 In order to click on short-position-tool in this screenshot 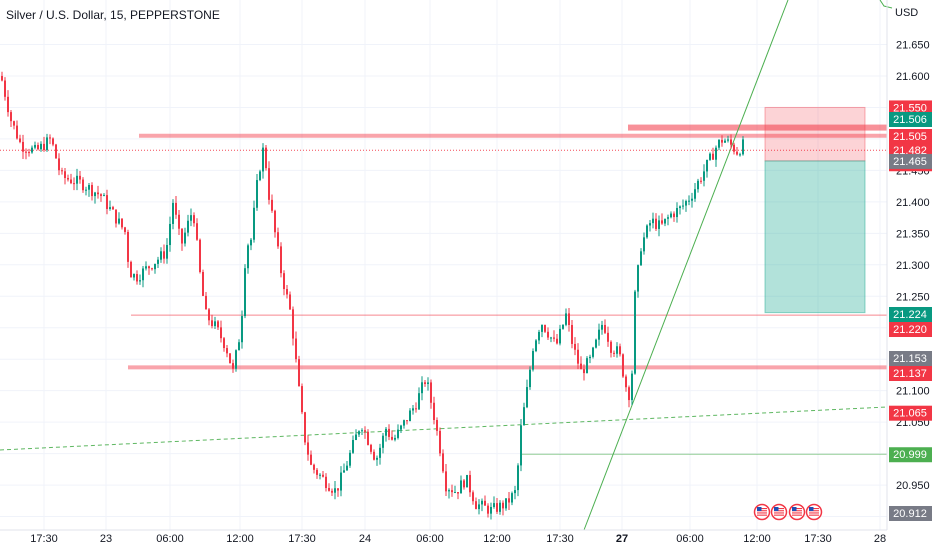, I will do `click(815, 210)`.